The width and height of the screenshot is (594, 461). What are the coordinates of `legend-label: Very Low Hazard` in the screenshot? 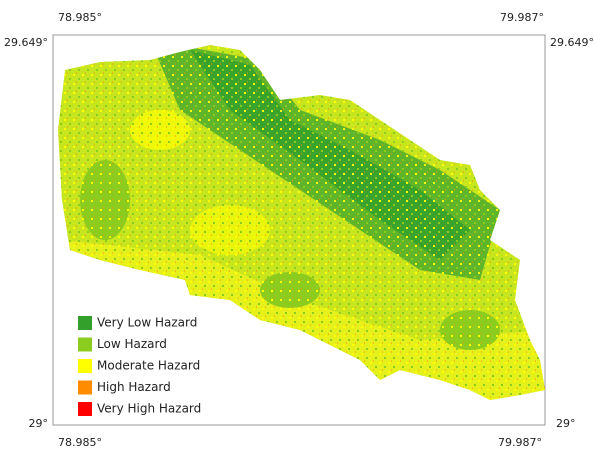 It's located at (147, 323).